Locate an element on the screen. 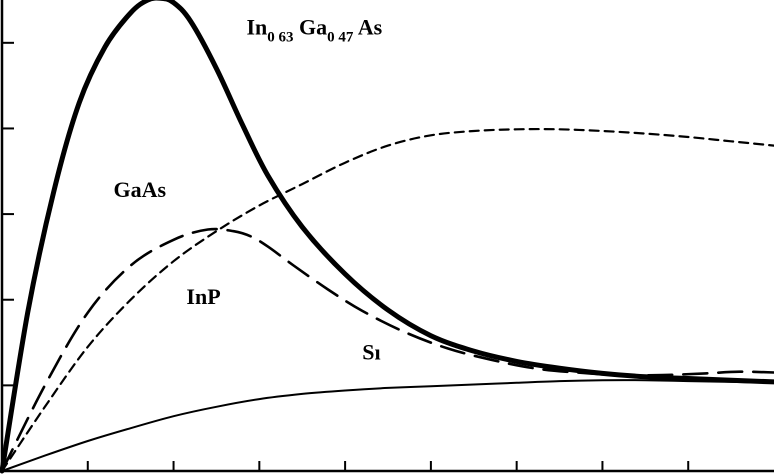 The image size is (774, 476). series-label-inp: InP is located at coordinates (203, 296).